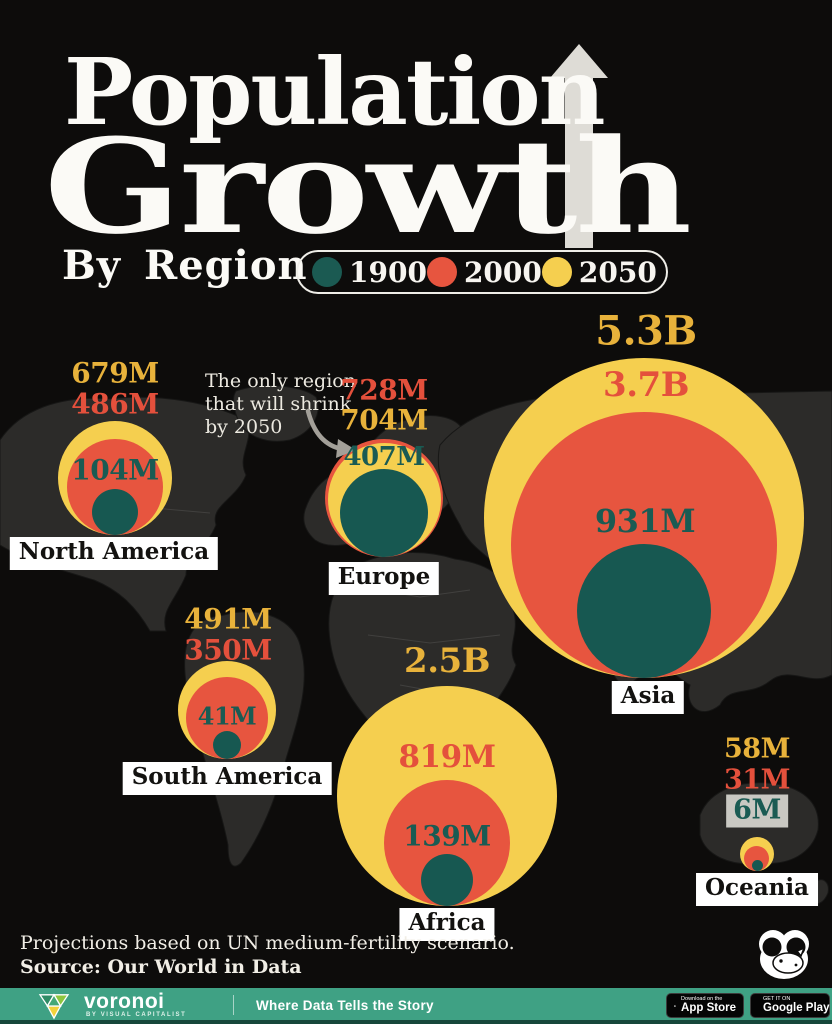  Describe the element at coordinates (335, 92) in the screenshot. I see `page-title-line1: Population` at that location.